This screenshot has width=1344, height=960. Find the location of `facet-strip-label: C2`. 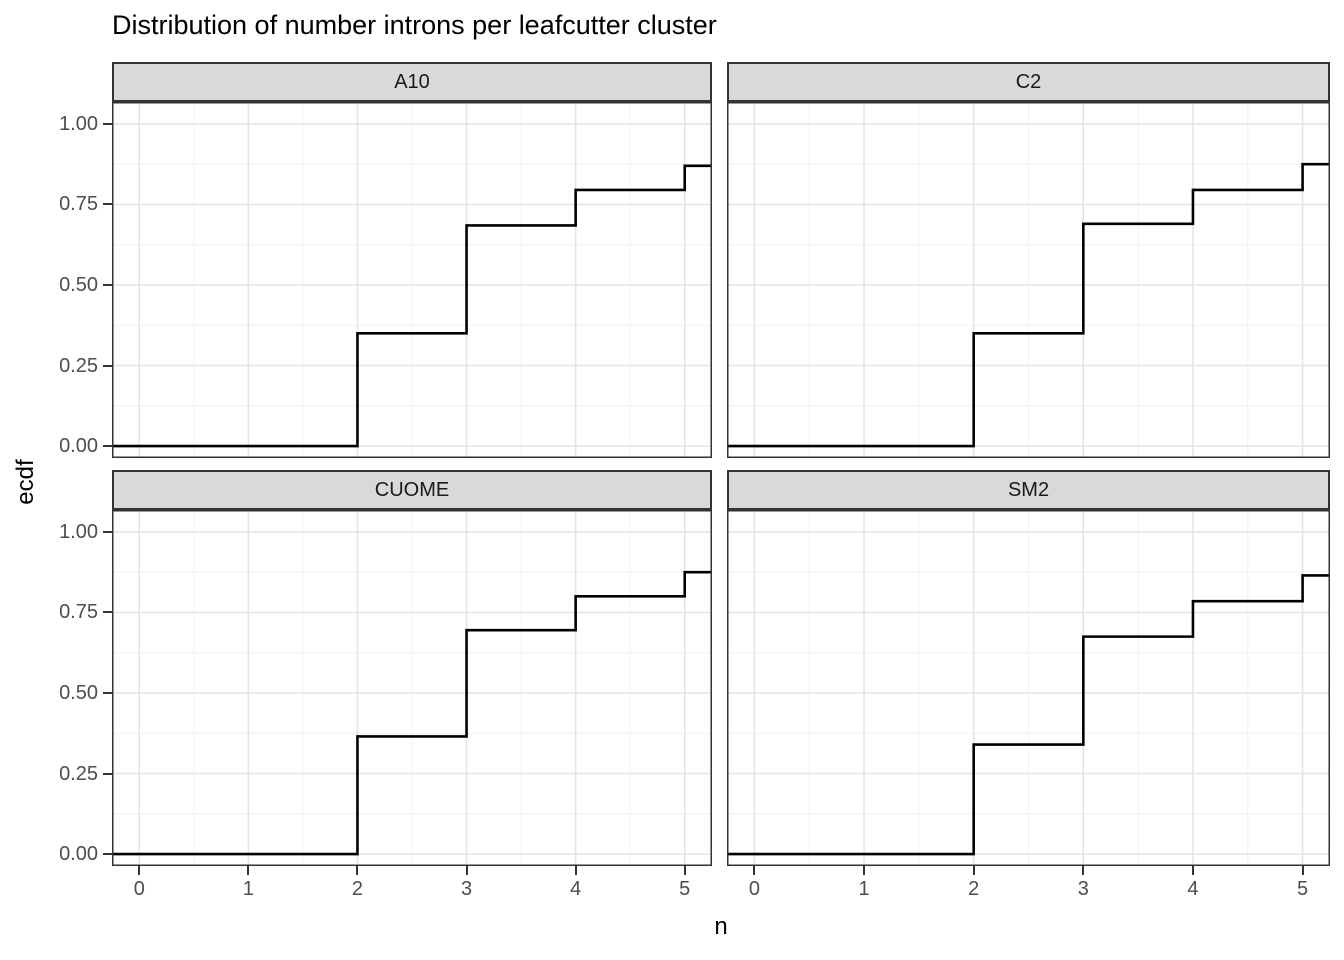

facet-strip-label: C2 is located at coordinates (1028, 81).